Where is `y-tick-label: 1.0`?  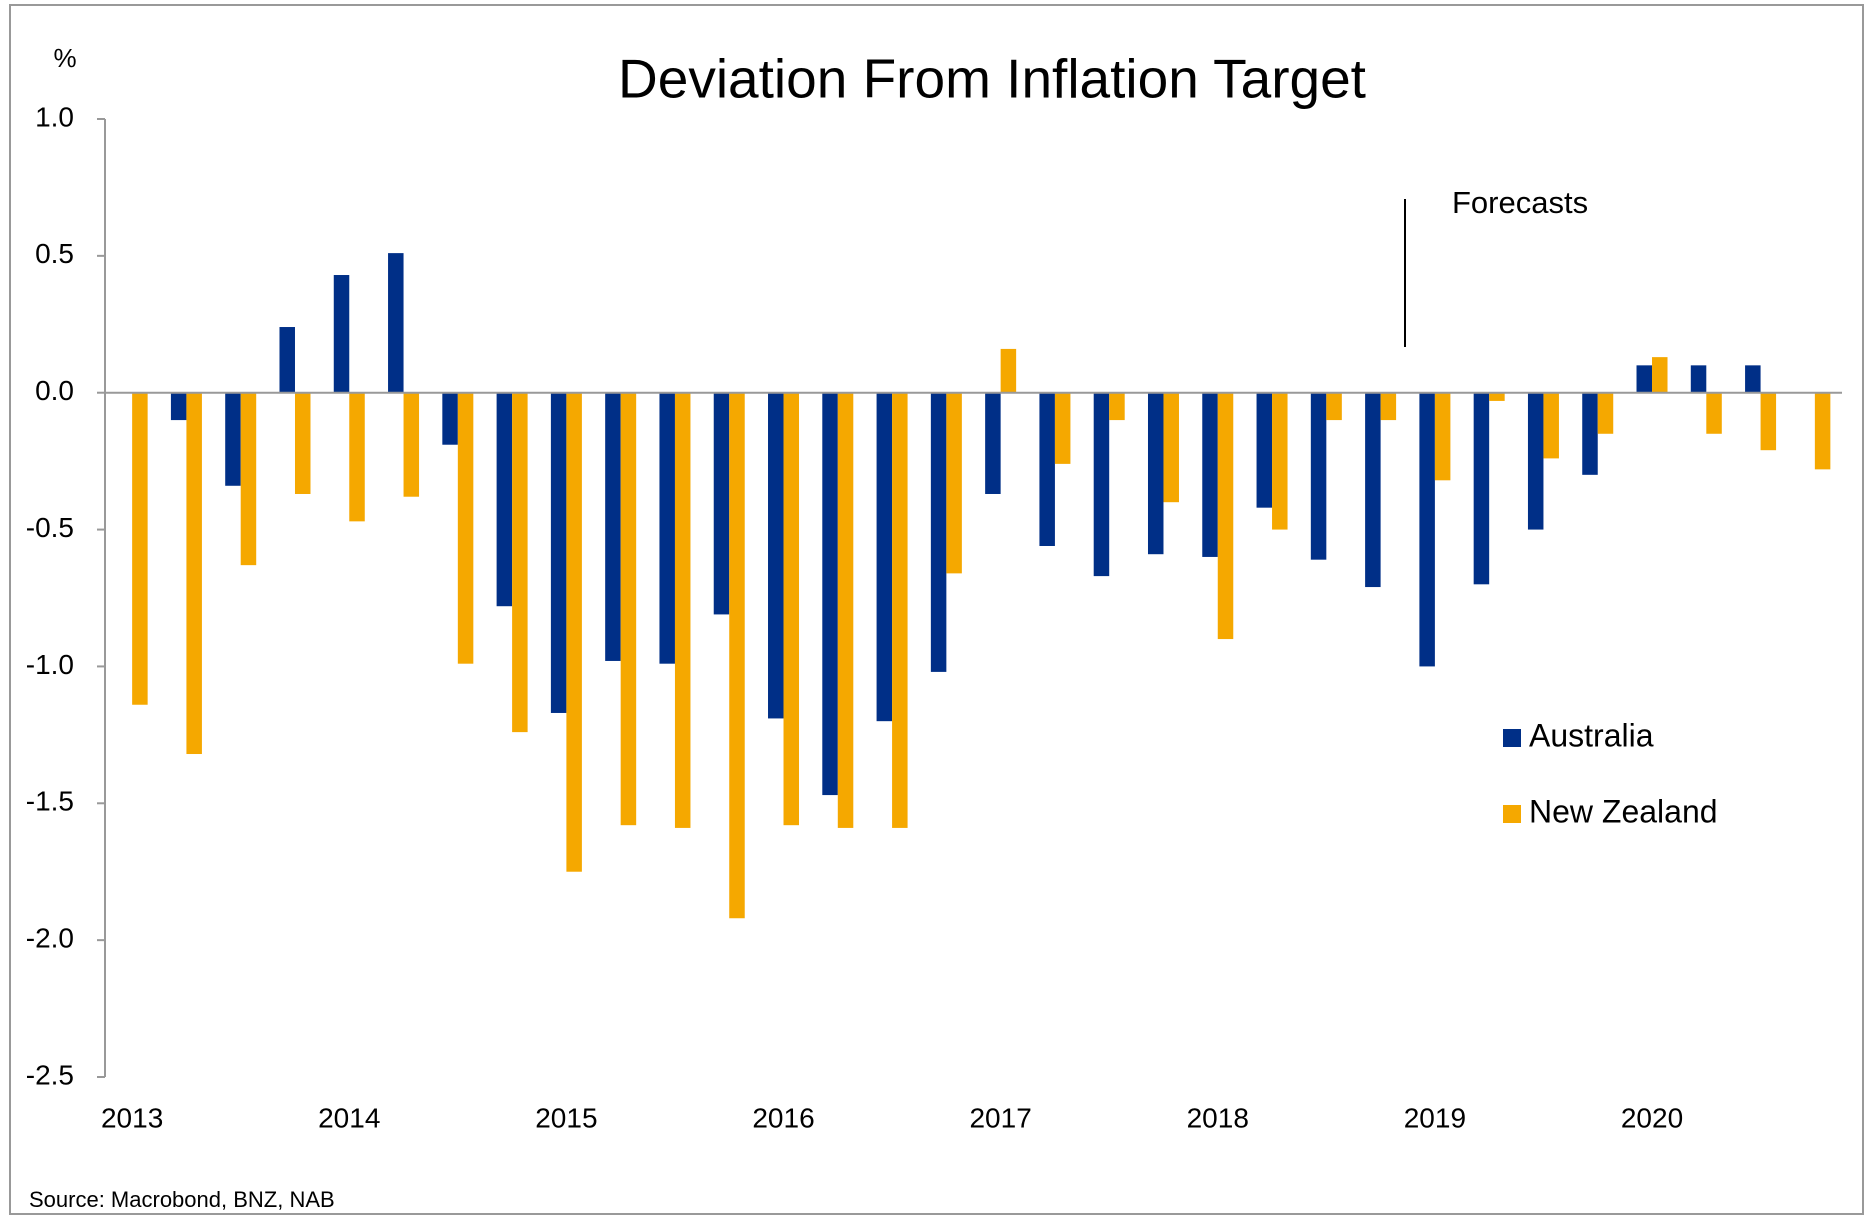
y-tick-label: 1.0 is located at coordinates (54, 116).